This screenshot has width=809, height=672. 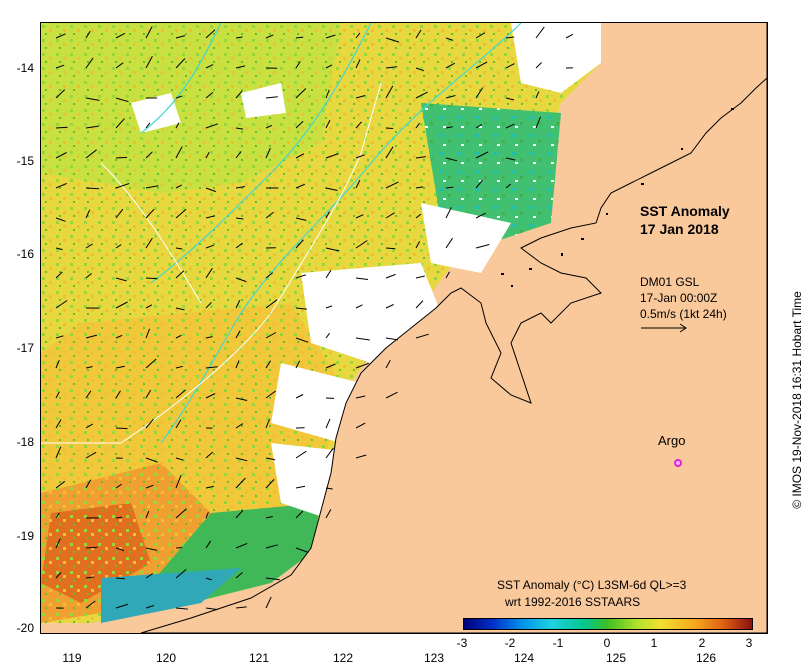 What do you see at coordinates (259, 658) in the screenshot?
I see `x-tick-label: 121` at bounding box center [259, 658].